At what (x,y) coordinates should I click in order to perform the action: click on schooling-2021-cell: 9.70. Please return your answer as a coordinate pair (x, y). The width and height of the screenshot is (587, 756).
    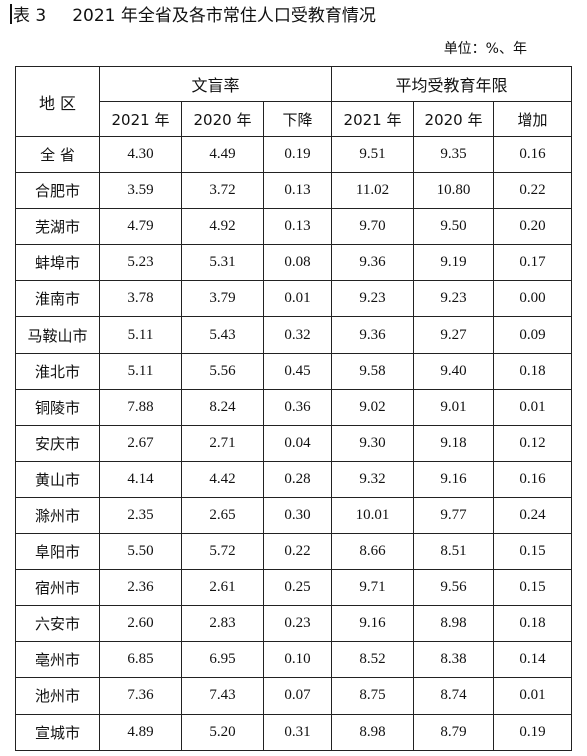
    Looking at the image, I should click on (373, 227).